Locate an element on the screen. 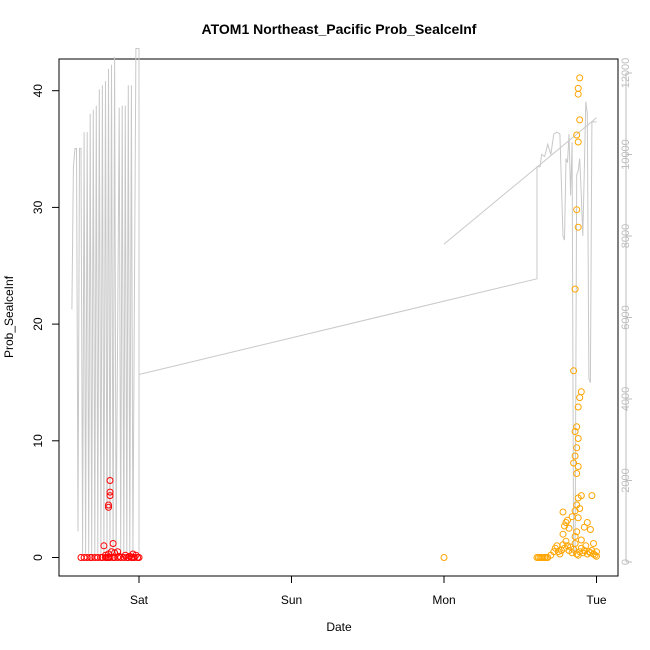 The width and height of the screenshot is (650, 650). chart-title: ATOM1 Northeast_Pacific Prob_SealceInf is located at coordinates (339, 29).